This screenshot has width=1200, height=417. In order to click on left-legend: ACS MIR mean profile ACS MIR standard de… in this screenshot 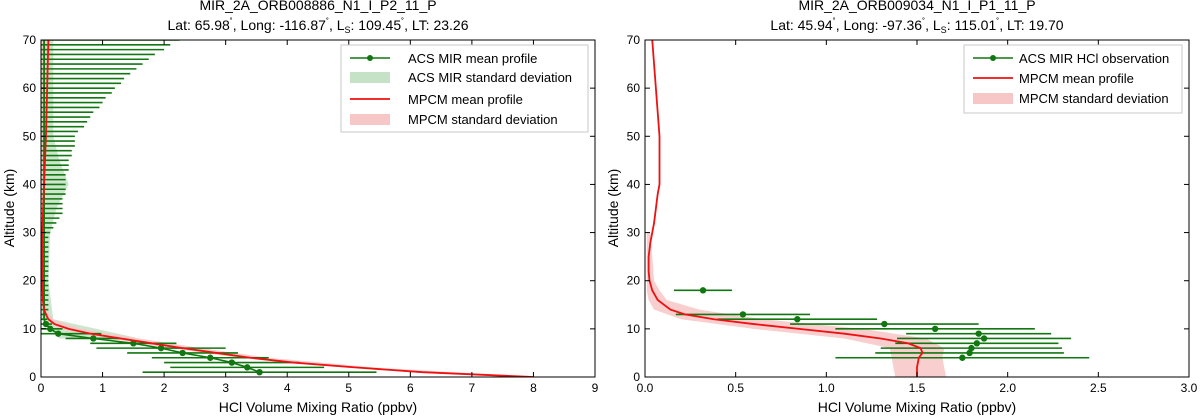, I will do `click(464, 88)`.